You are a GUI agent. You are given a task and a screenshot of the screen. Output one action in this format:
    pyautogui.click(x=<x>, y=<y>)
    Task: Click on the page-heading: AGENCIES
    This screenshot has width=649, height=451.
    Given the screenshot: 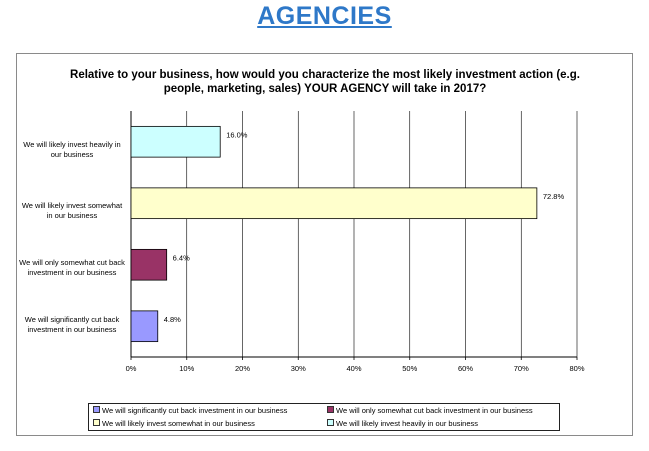 What is the action you would take?
    pyautogui.click(x=324, y=16)
    